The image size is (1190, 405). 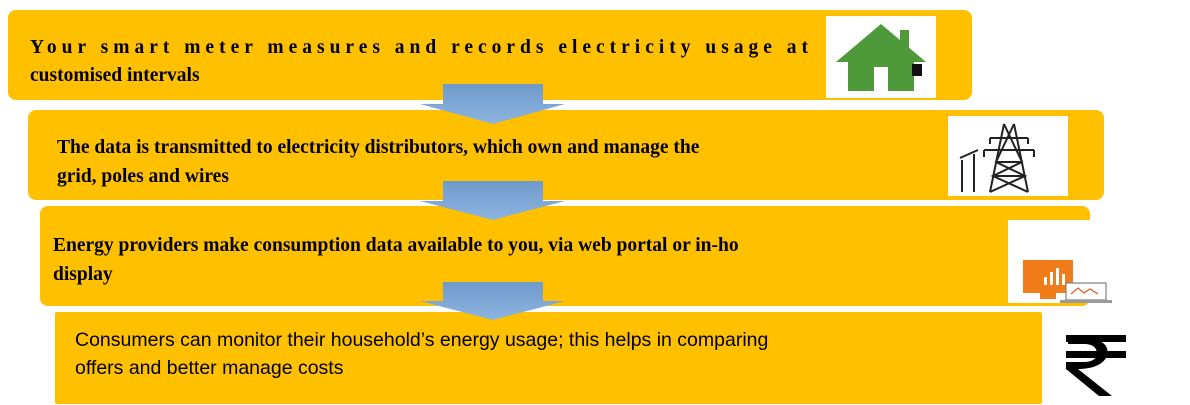 I want to click on step-text: display, so click(x=83, y=274).